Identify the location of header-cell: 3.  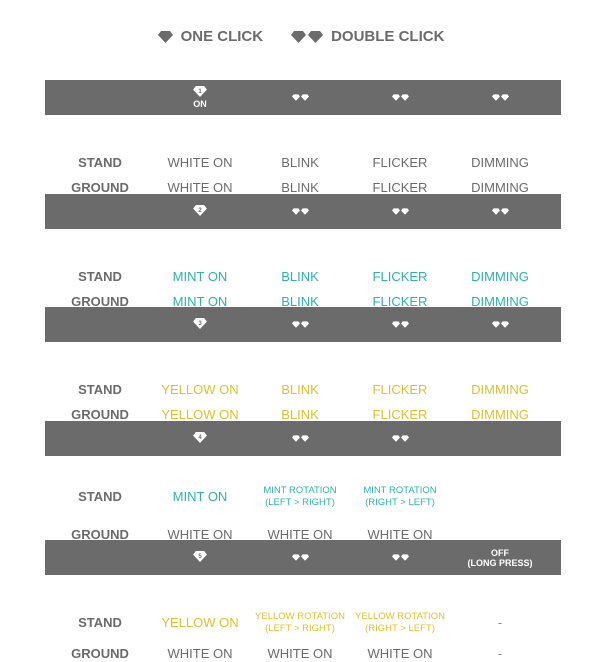
(200, 324).